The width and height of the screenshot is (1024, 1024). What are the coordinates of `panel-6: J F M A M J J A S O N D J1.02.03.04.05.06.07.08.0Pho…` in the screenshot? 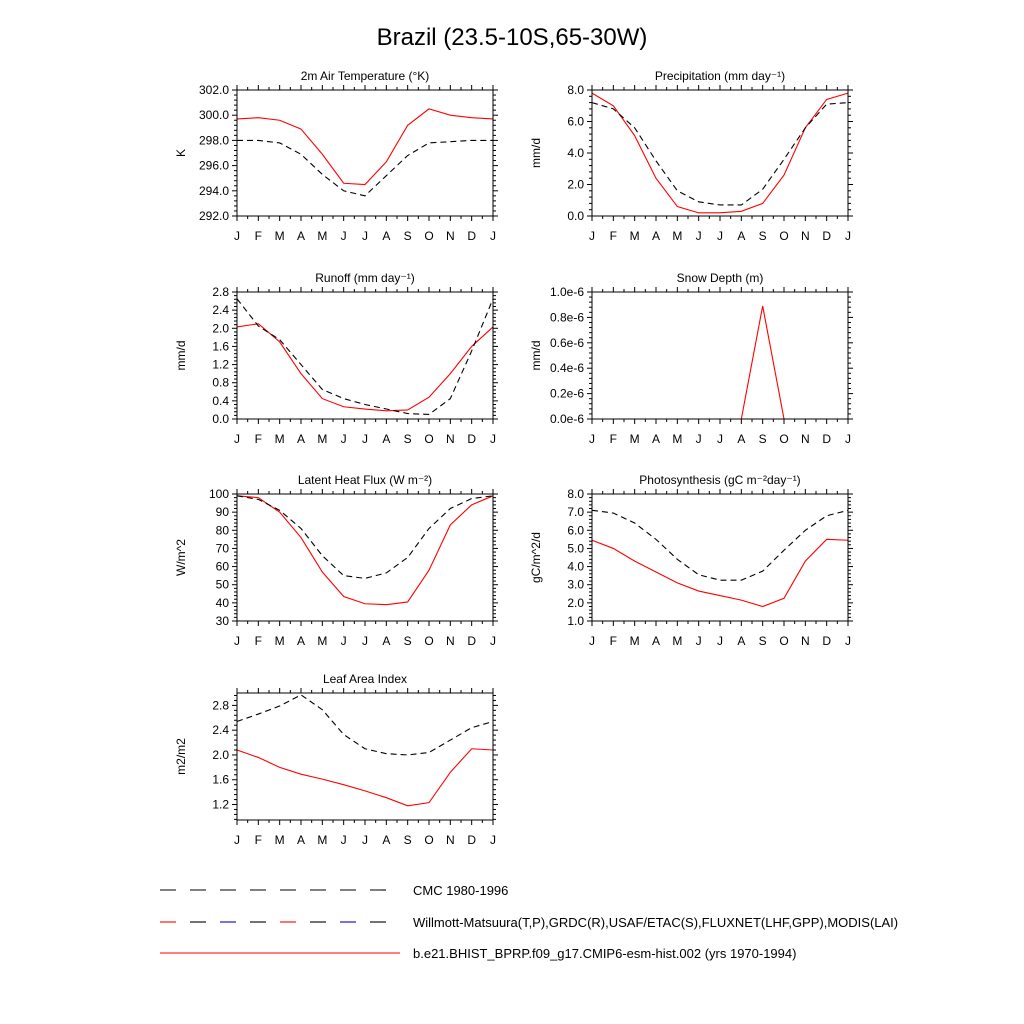 It's located at (691, 560).